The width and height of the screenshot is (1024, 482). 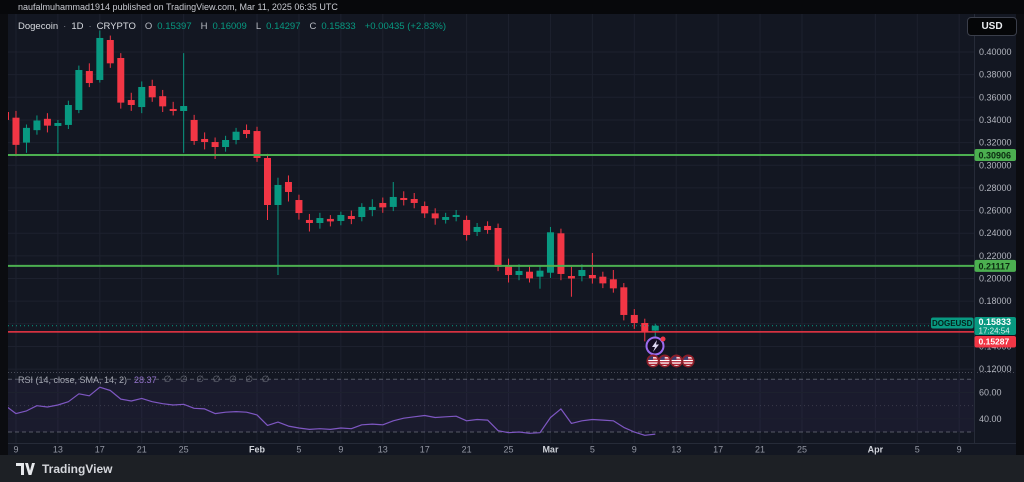 I want to click on footer-bar: TradingView, so click(x=512, y=468).